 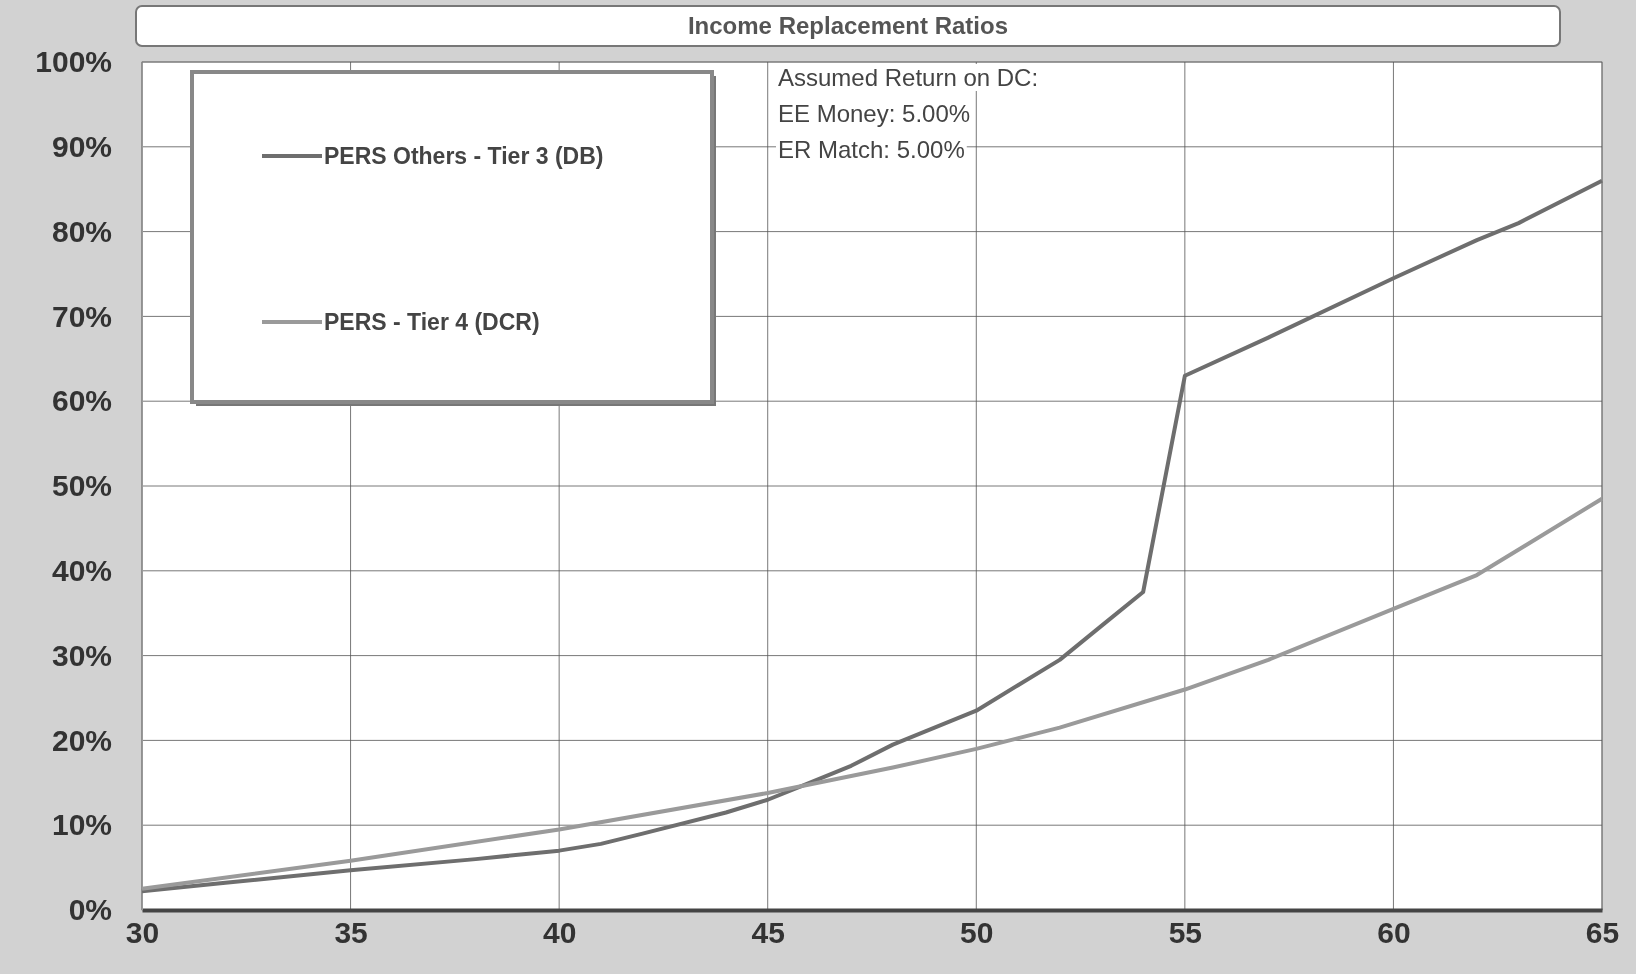 What do you see at coordinates (1602, 933) in the screenshot?
I see `x-tick-label: 65` at bounding box center [1602, 933].